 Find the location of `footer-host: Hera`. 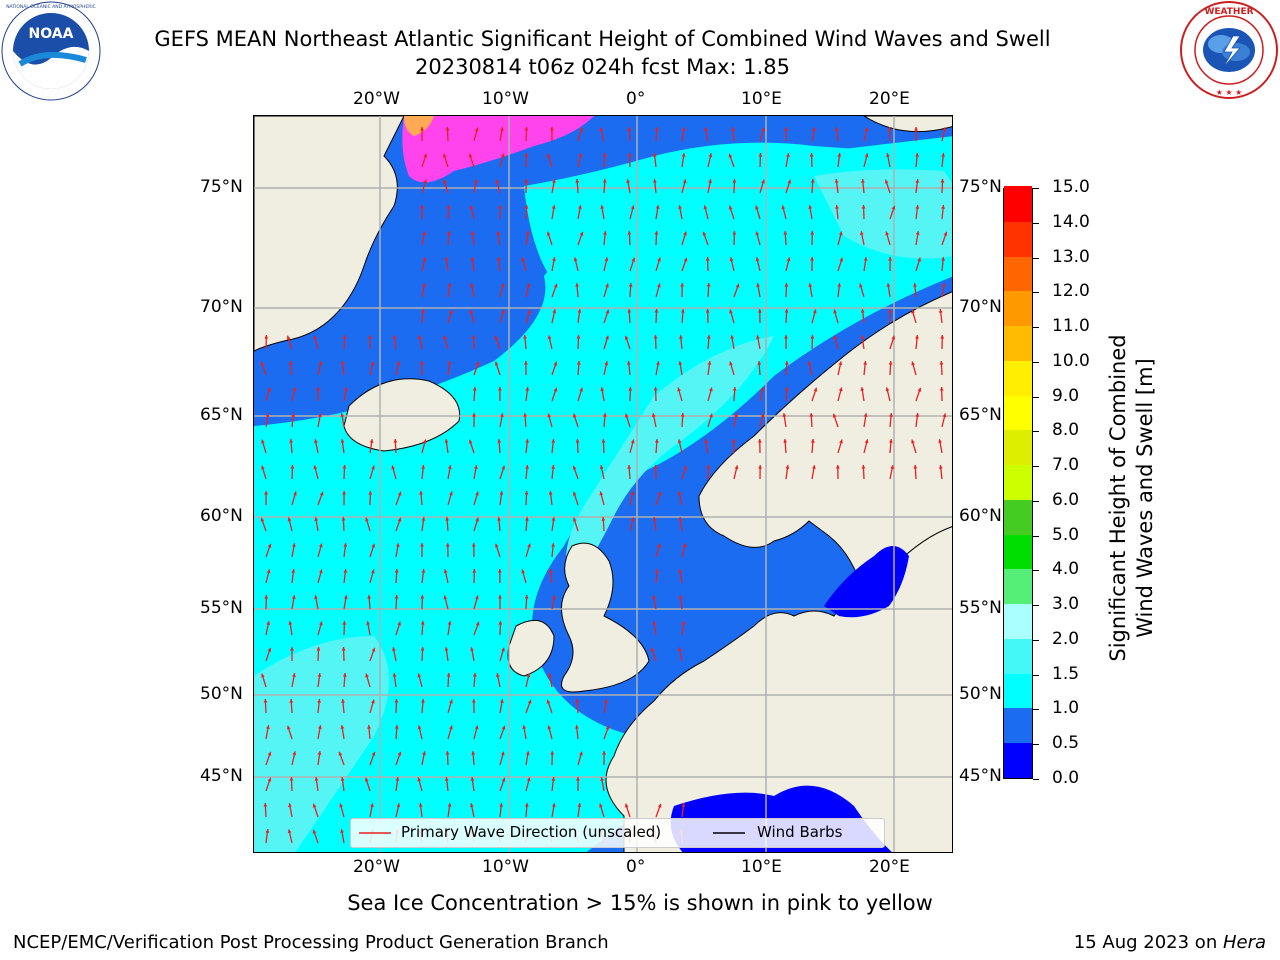

footer-host: Hera is located at coordinates (1244, 942).